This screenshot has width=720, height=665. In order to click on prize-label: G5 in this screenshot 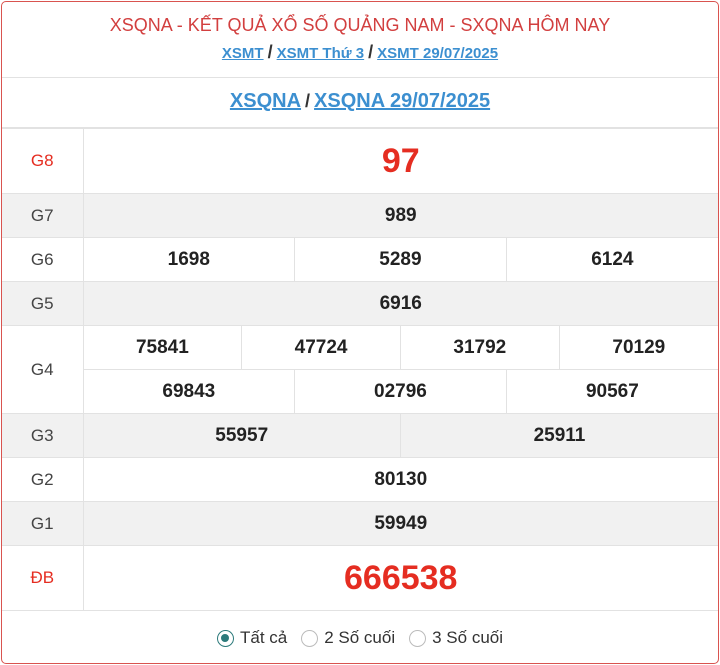, I will do `click(43, 303)`.